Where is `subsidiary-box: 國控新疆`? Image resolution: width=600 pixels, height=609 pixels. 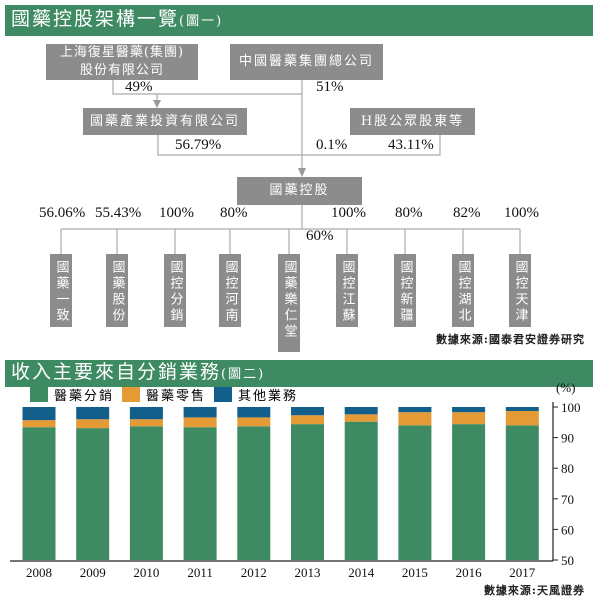
subsidiary-box: 國控新疆 is located at coordinates (405, 290).